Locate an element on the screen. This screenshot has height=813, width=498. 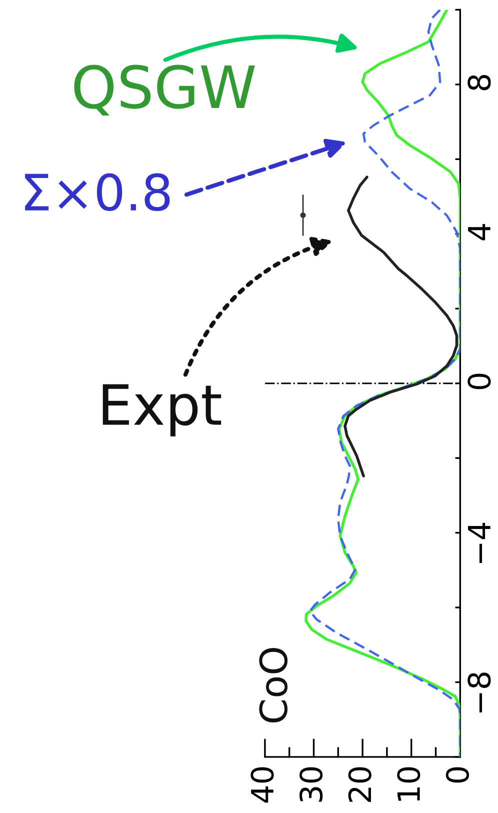
x-tick-label: 20 is located at coordinates (360, 784).